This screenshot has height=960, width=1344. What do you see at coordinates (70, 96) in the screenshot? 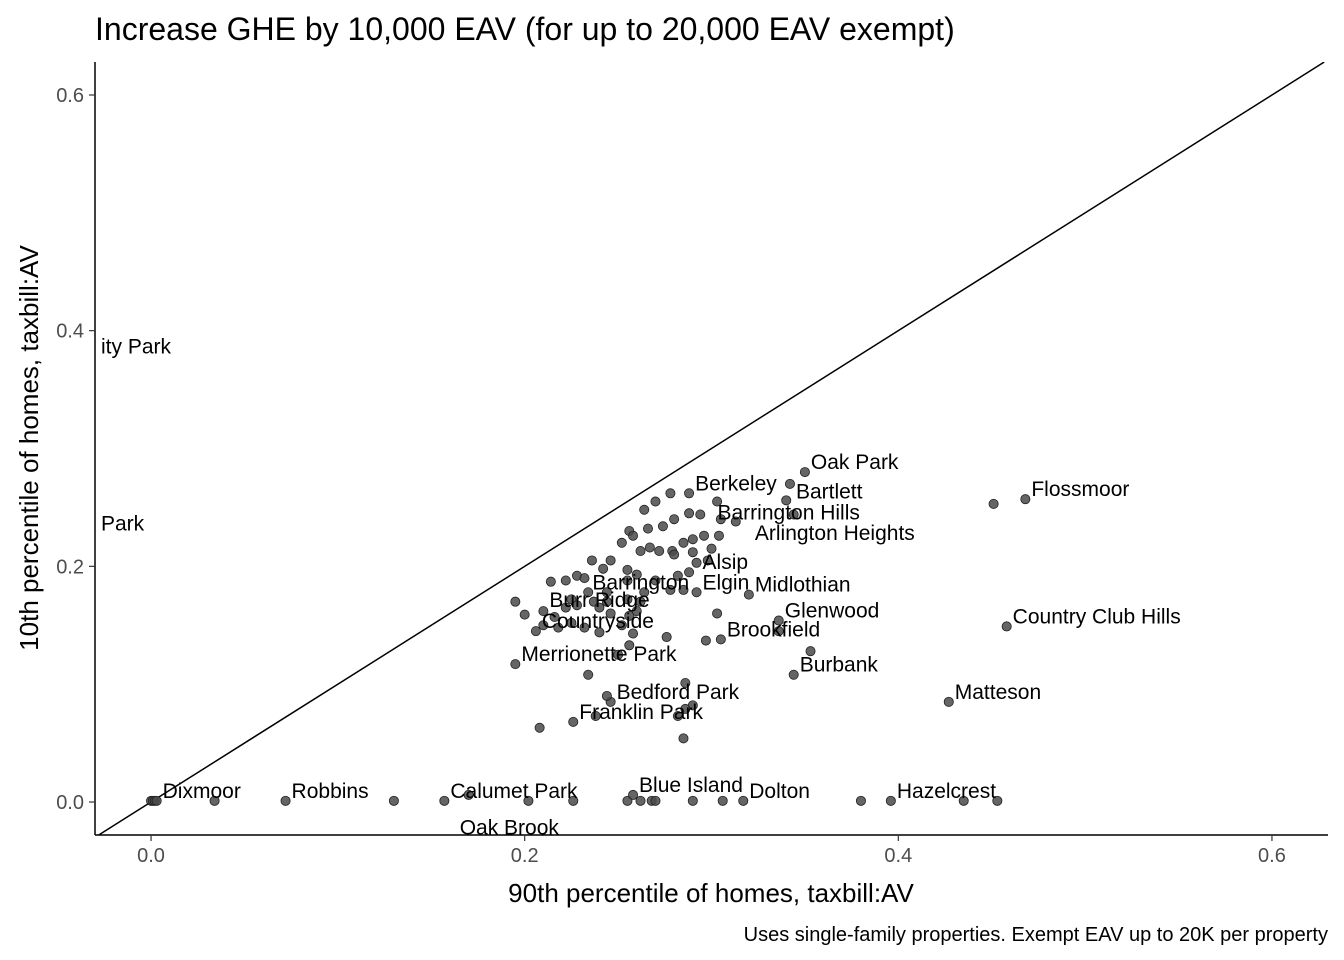
I see `y-tick-label: 0.6` at bounding box center [70, 96].